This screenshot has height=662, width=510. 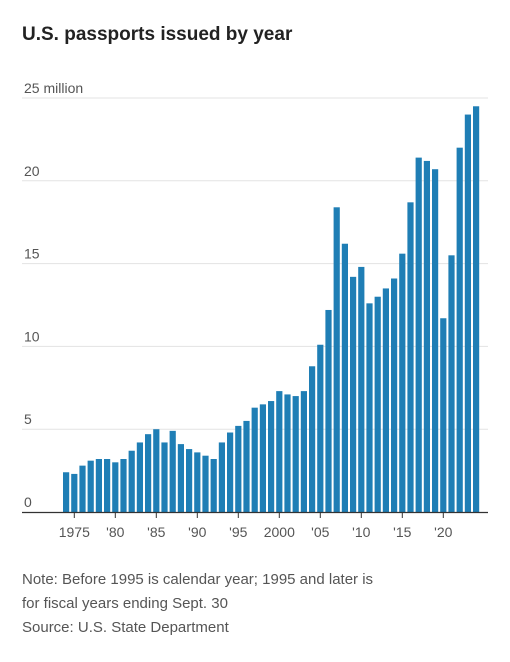 I want to click on bar-1996, so click(x=246, y=466).